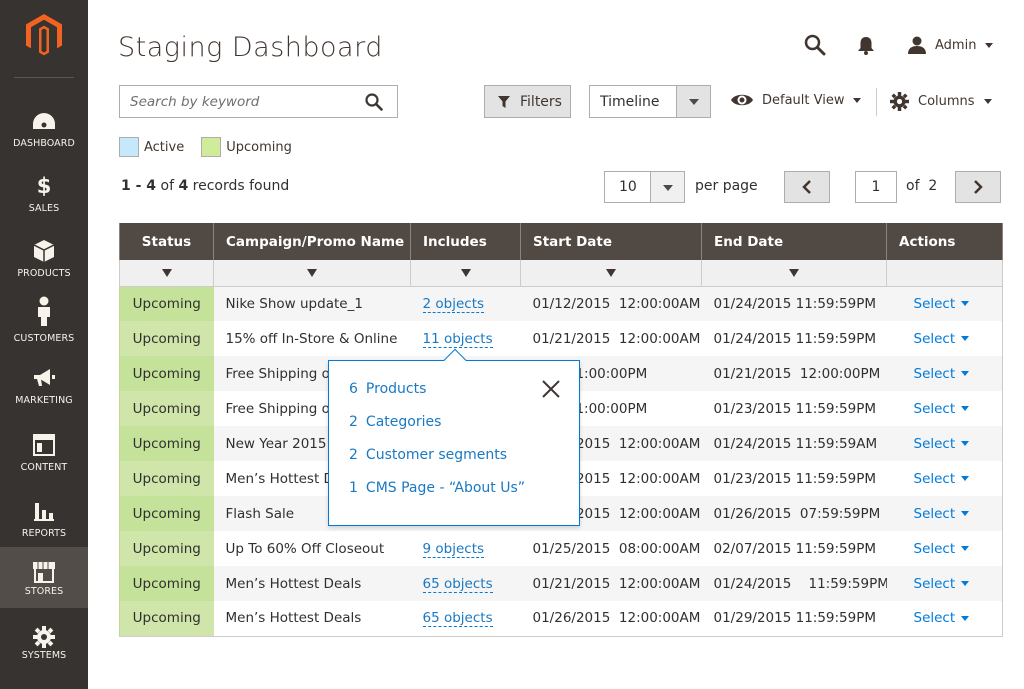 Image resolution: width=1024 pixels, height=689 pixels. Describe the element at coordinates (504, 101) in the screenshot. I see `funnel-icon` at that location.